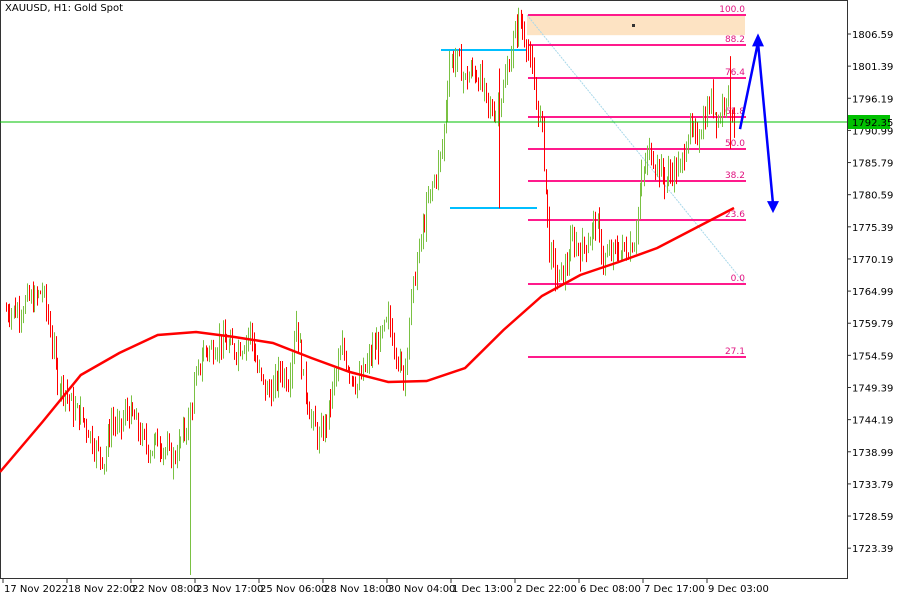 Image resolution: width=900 pixels, height=600 pixels. I want to click on fib-level-label: 23.6, so click(735, 215).